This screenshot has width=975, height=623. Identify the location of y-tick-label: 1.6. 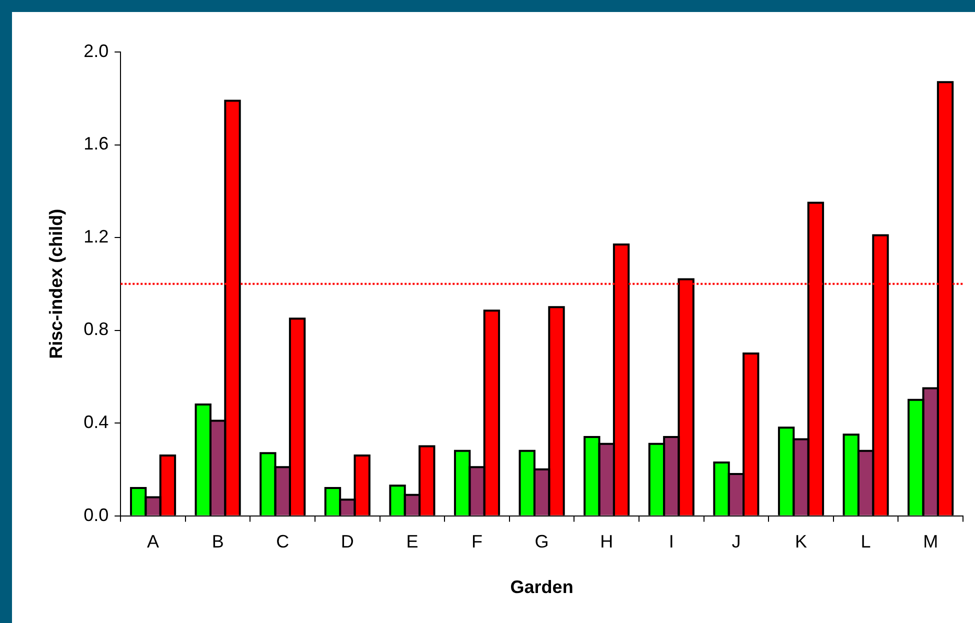
(96, 144).